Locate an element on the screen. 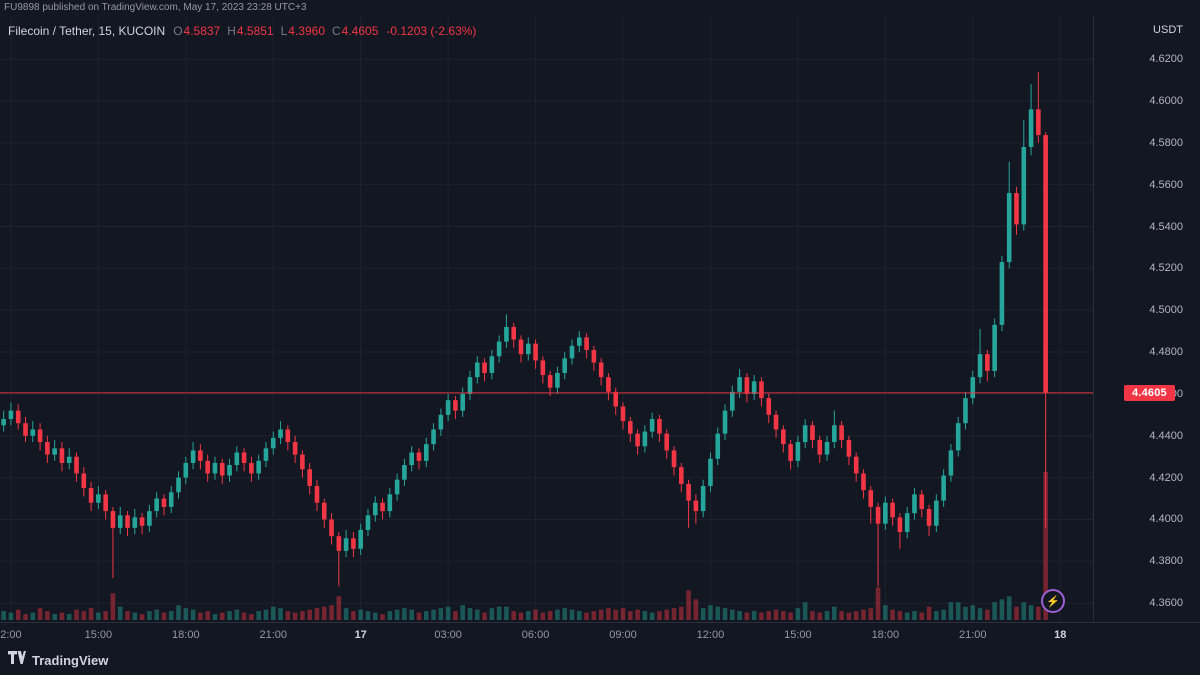  price-tick-label: 4.6200 is located at coordinates (1166, 59).